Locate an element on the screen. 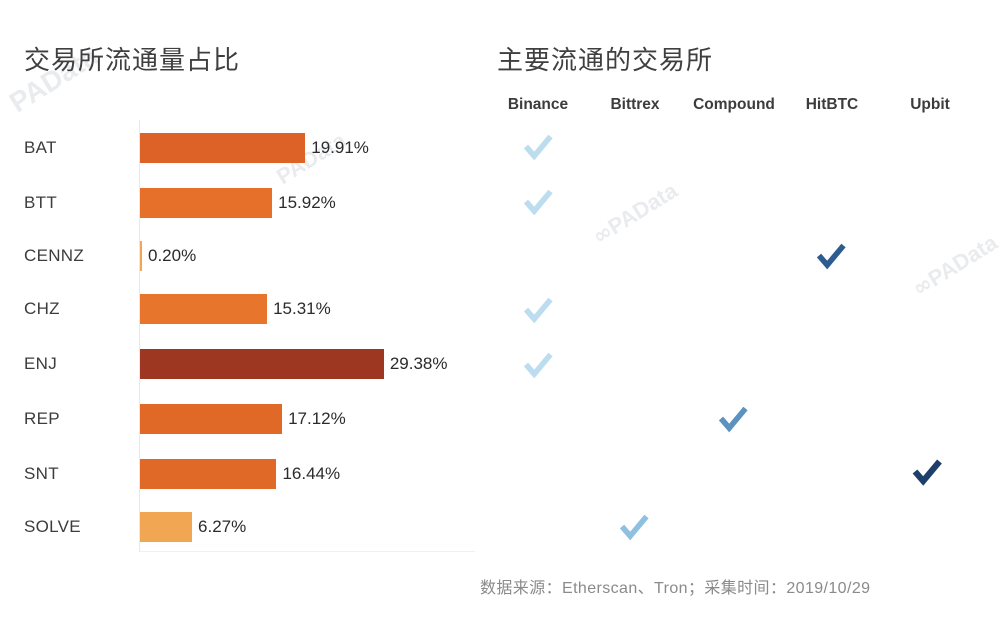  bar-chart-y-axis-line is located at coordinates (139, 336).